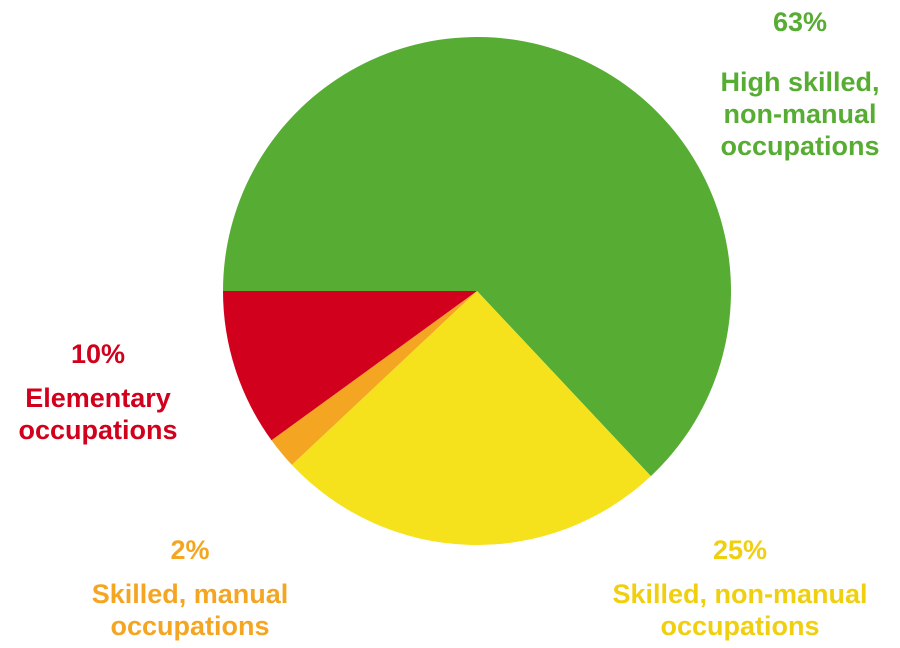 This screenshot has width=900, height=648. What do you see at coordinates (800, 146) in the screenshot?
I see `slice-label-high-skilled-line3: occupations` at bounding box center [800, 146].